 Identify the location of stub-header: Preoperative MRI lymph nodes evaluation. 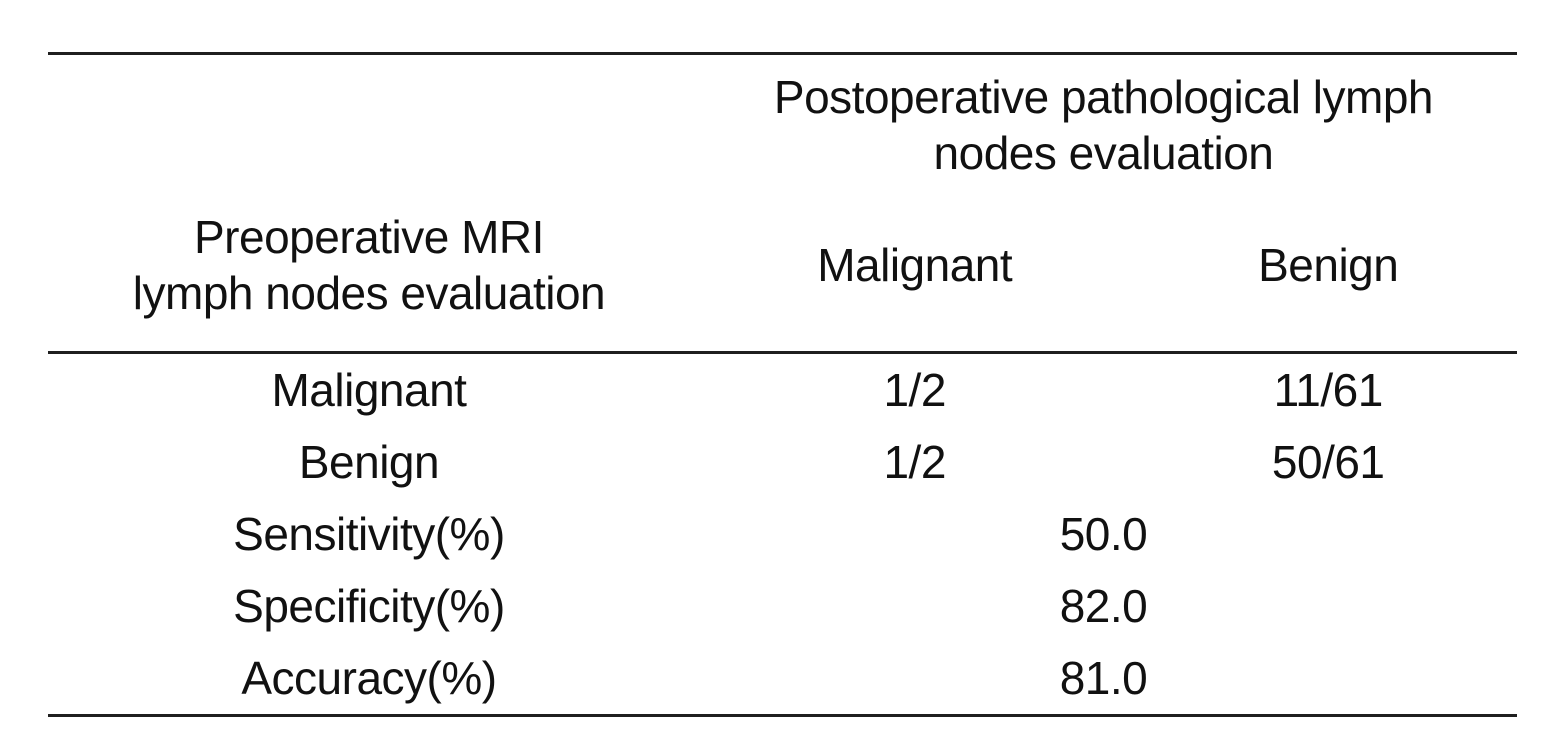
(369, 267).